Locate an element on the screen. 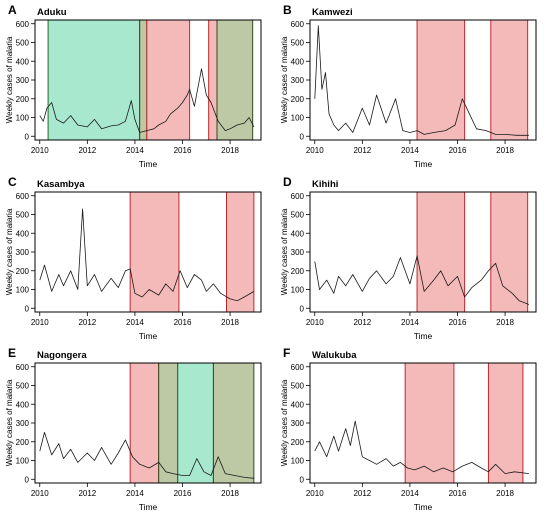 Image resolution: width=550 pixels, height=516 pixels. panel-letter: D is located at coordinates (287, 182).